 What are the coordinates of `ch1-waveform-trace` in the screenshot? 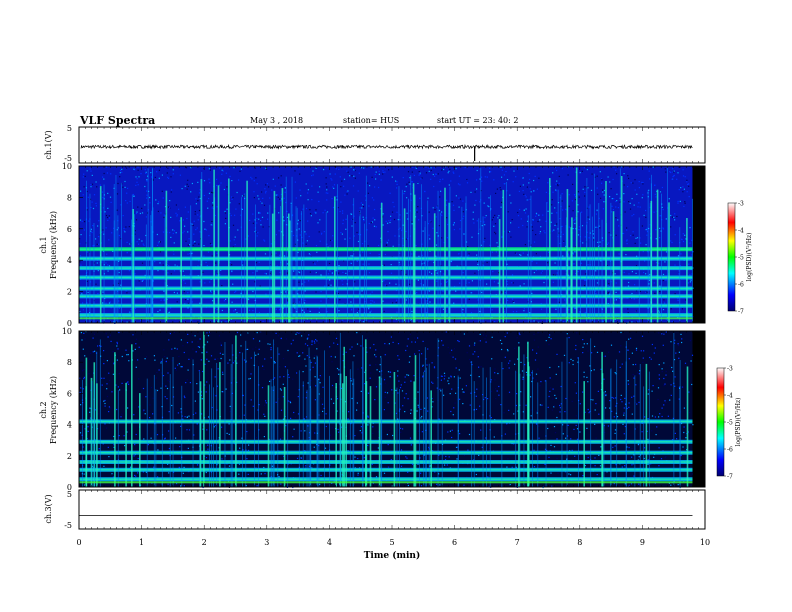 It's located at (386, 152).